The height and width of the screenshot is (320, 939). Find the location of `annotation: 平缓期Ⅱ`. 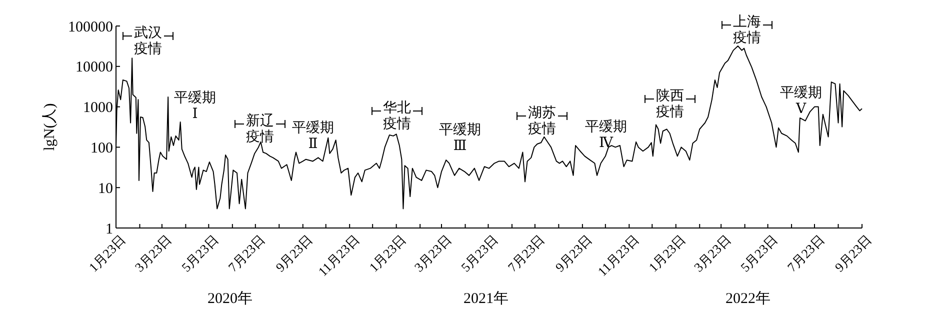

annotation: 平缓期Ⅱ is located at coordinates (313, 136).